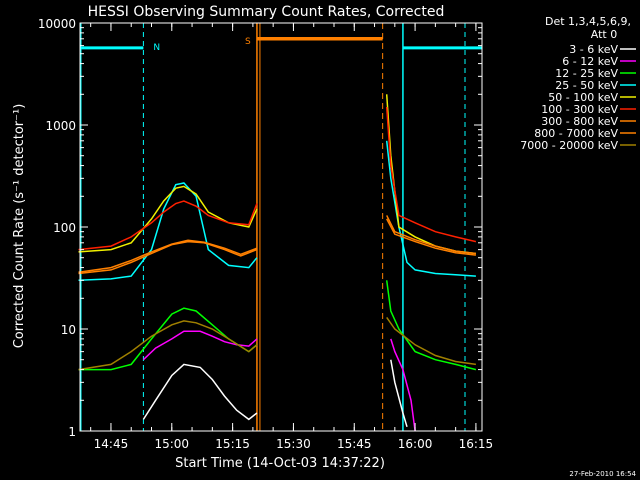  I want to click on x-tick-label-4: 15:30, so click(293, 444).